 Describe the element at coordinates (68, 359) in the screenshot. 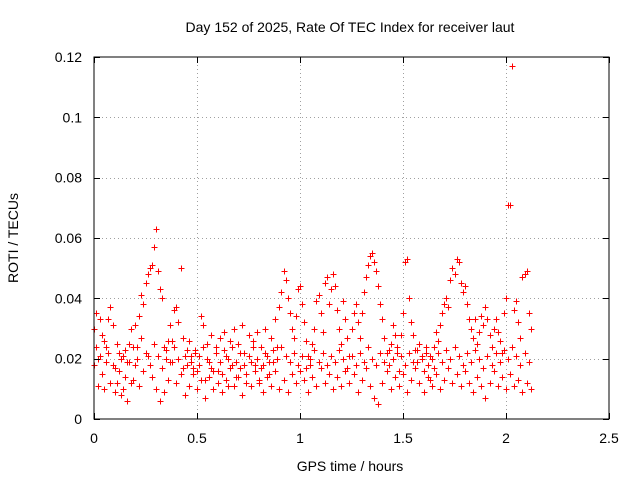

I see `y-tick-label: 0.02` at that location.